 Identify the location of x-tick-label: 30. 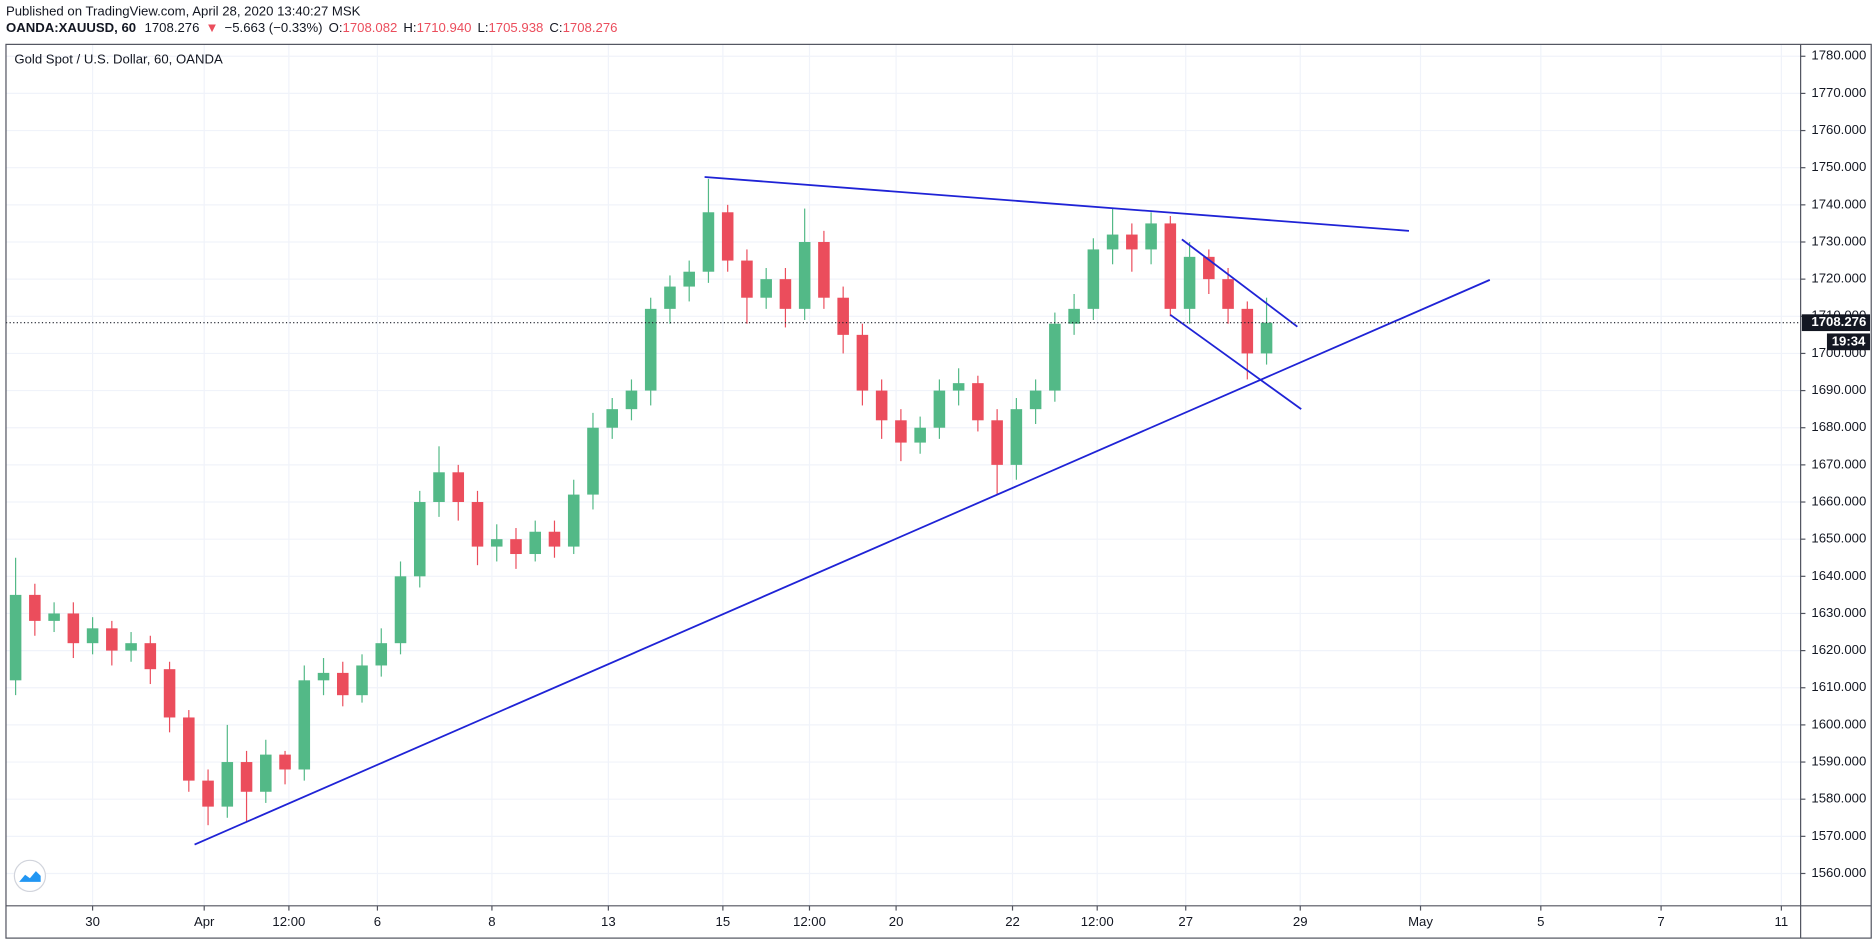
(92, 921).